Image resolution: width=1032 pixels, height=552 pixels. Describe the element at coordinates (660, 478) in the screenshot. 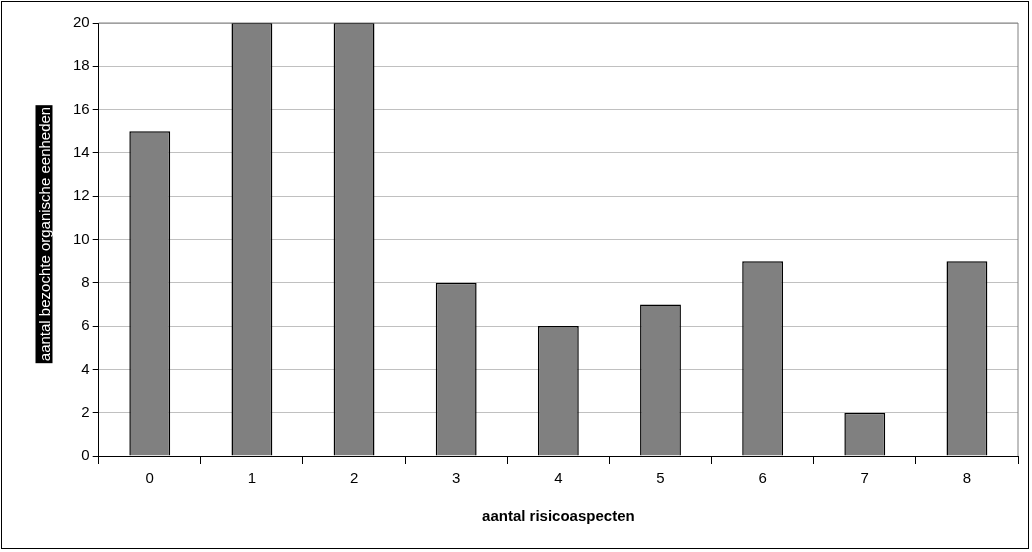

I see `x-tick-label: 5` at that location.